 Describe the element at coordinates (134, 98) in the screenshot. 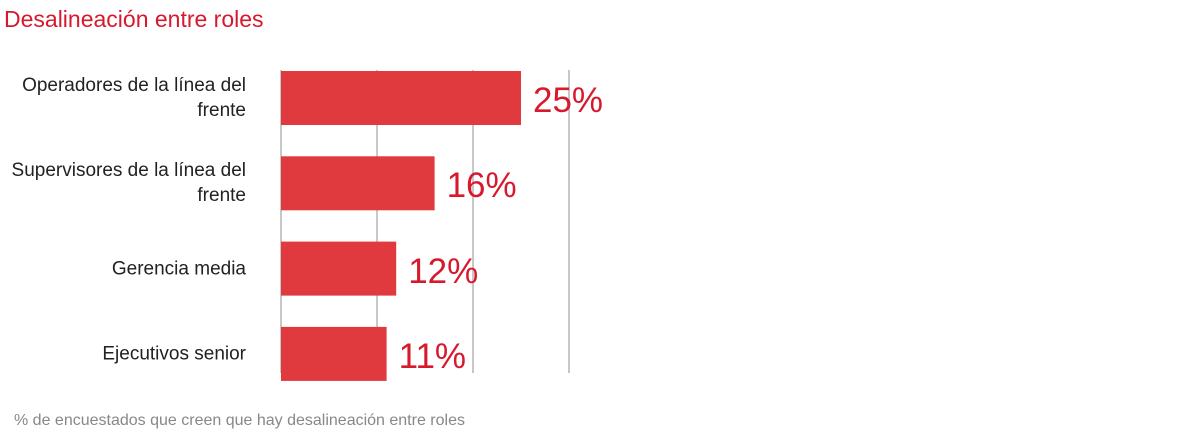

I see `y-tick-label: Operadores de la línea del frente` at that location.